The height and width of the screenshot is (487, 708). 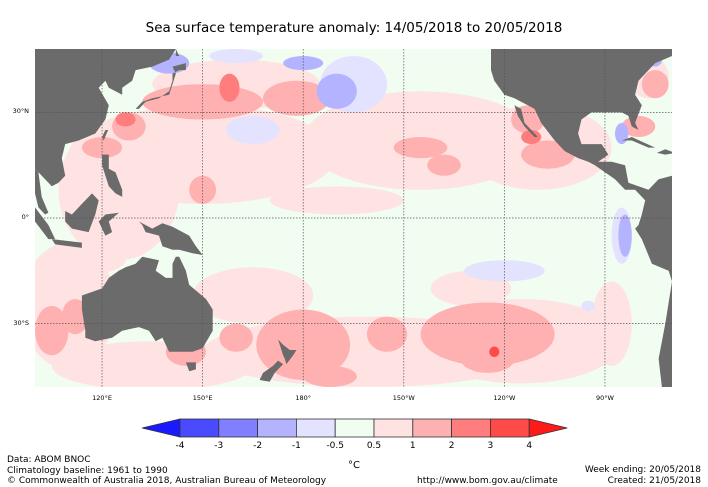 What do you see at coordinates (177, 52) in the screenshot?
I see `landmass-sakhalin-kamchatka` at bounding box center [177, 52].